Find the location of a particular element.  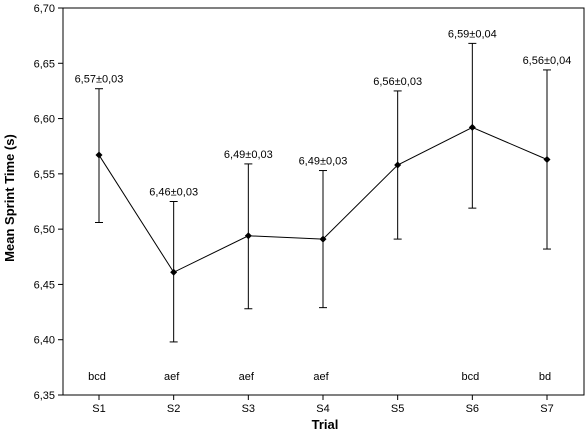

y-tick-label: 6,50 is located at coordinates (44, 230).